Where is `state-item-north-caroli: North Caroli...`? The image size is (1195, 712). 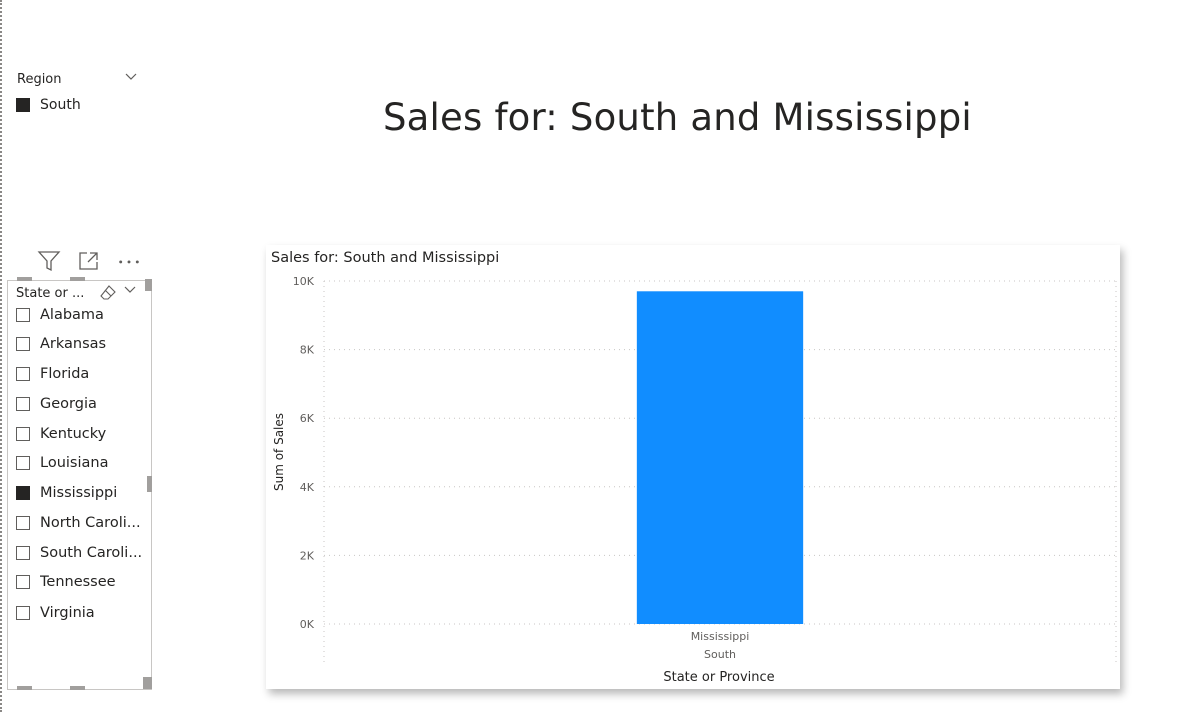 state-item-north-caroli: North Caroli... is located at coordinates (81, 523).